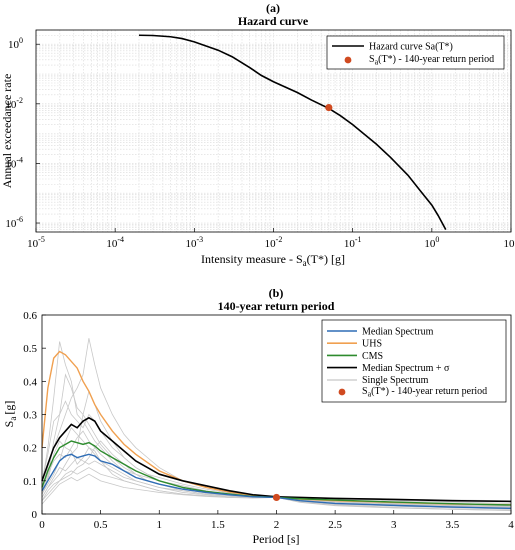 This screenshot has height=550, width=515. Describe the element at coordinates (436, 59) in the screenshot. I see `legend-a-marker-tail: (T*) - 140-year return period` at that location.